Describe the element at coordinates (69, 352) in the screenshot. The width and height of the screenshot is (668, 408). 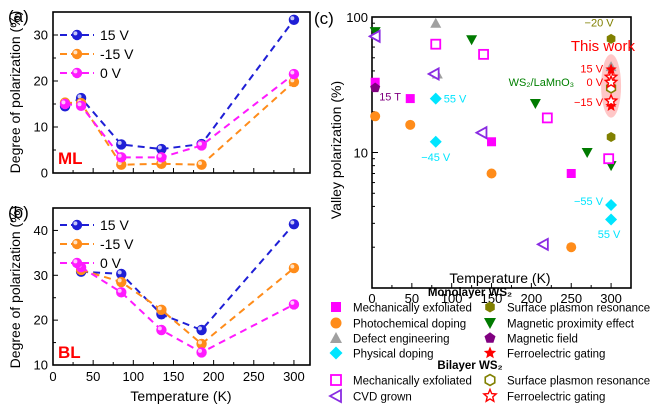
I see `panel-b-tag: BL` at that location.